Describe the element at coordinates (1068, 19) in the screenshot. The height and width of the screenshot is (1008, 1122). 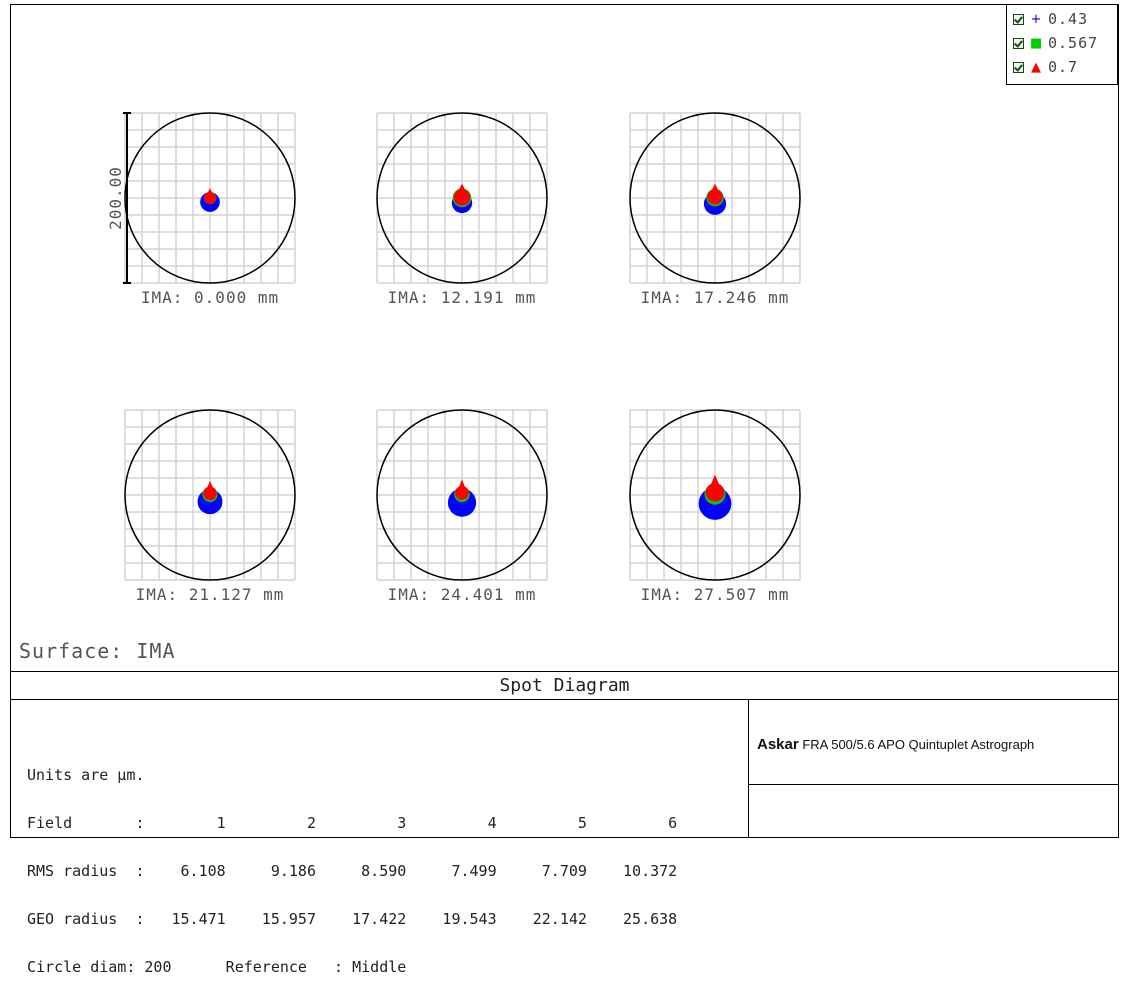
I see `legend-label: 0.43` at that location.